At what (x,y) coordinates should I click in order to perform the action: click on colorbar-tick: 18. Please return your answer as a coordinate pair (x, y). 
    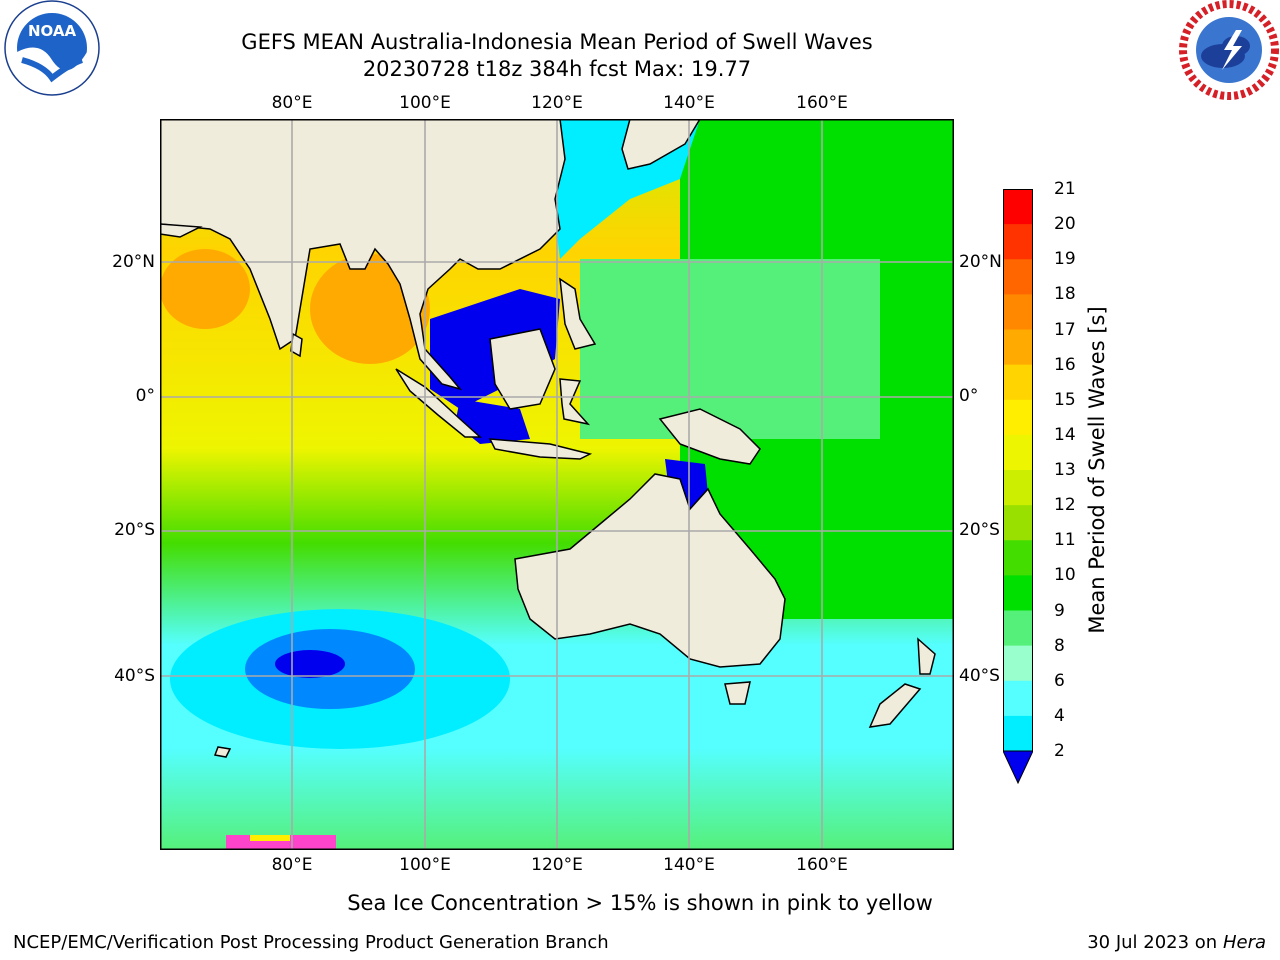
    Looking at the image, I should click on (1065, 294).